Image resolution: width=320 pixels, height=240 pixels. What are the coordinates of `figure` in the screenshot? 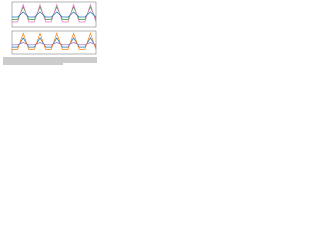 It's located at (50, 33).